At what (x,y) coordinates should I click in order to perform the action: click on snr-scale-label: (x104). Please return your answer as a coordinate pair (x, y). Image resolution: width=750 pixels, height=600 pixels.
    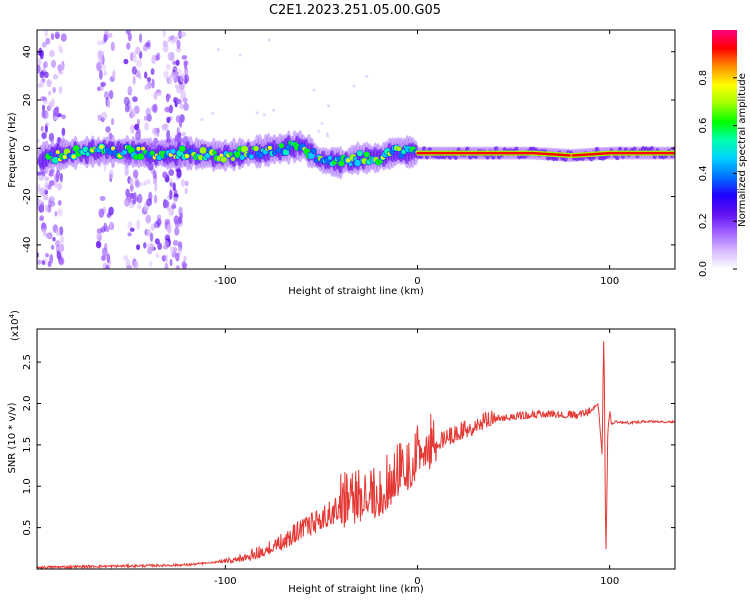
    Looking at the image, I should click on (14, 325).